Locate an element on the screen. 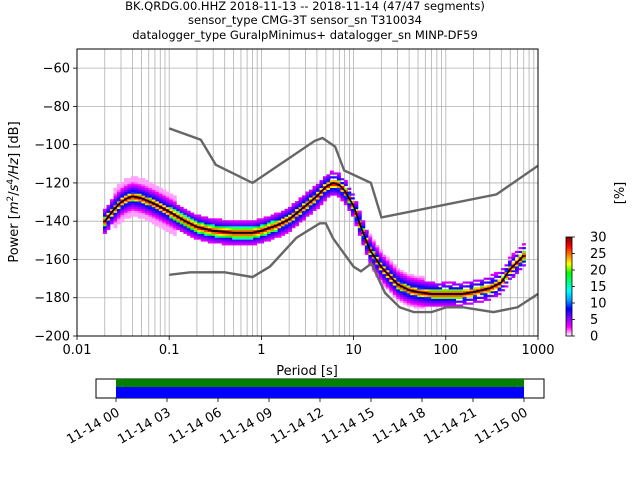 This screenshot has width=640, height=480. colorbar-label: [%] is located at coordinates (620, 193).